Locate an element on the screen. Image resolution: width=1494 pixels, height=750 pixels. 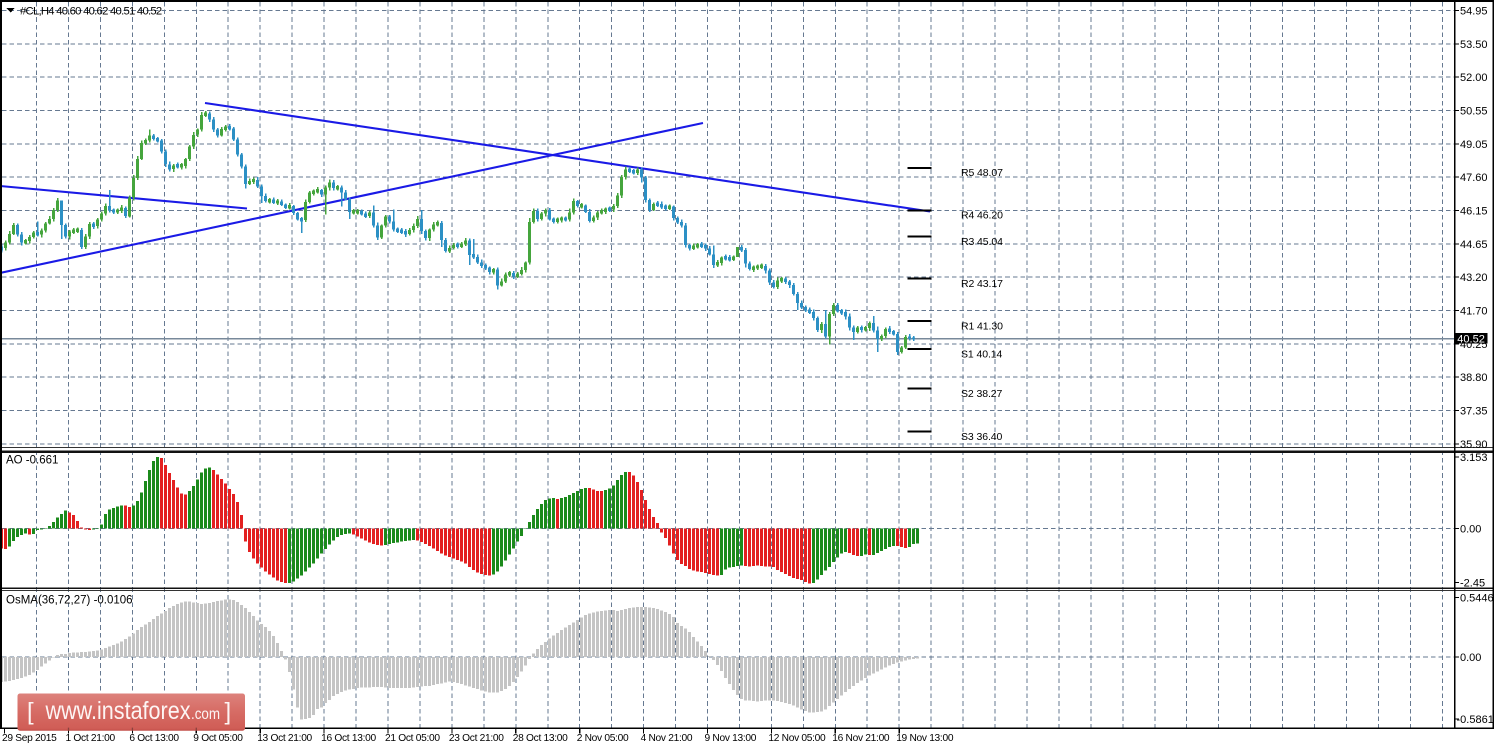
svg-text: 9 Nov 13:00 is located at coordinates (731, 738).